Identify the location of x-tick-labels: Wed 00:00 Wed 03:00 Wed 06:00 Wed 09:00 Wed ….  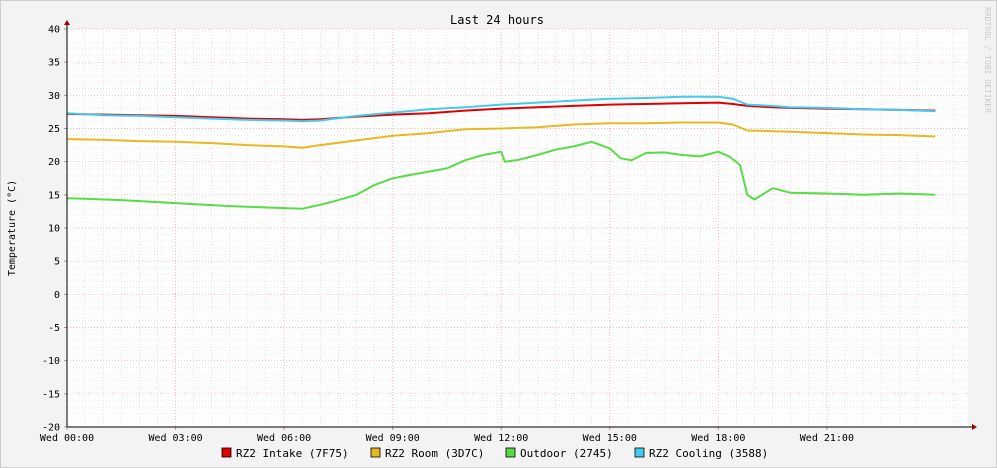
(447, 438).